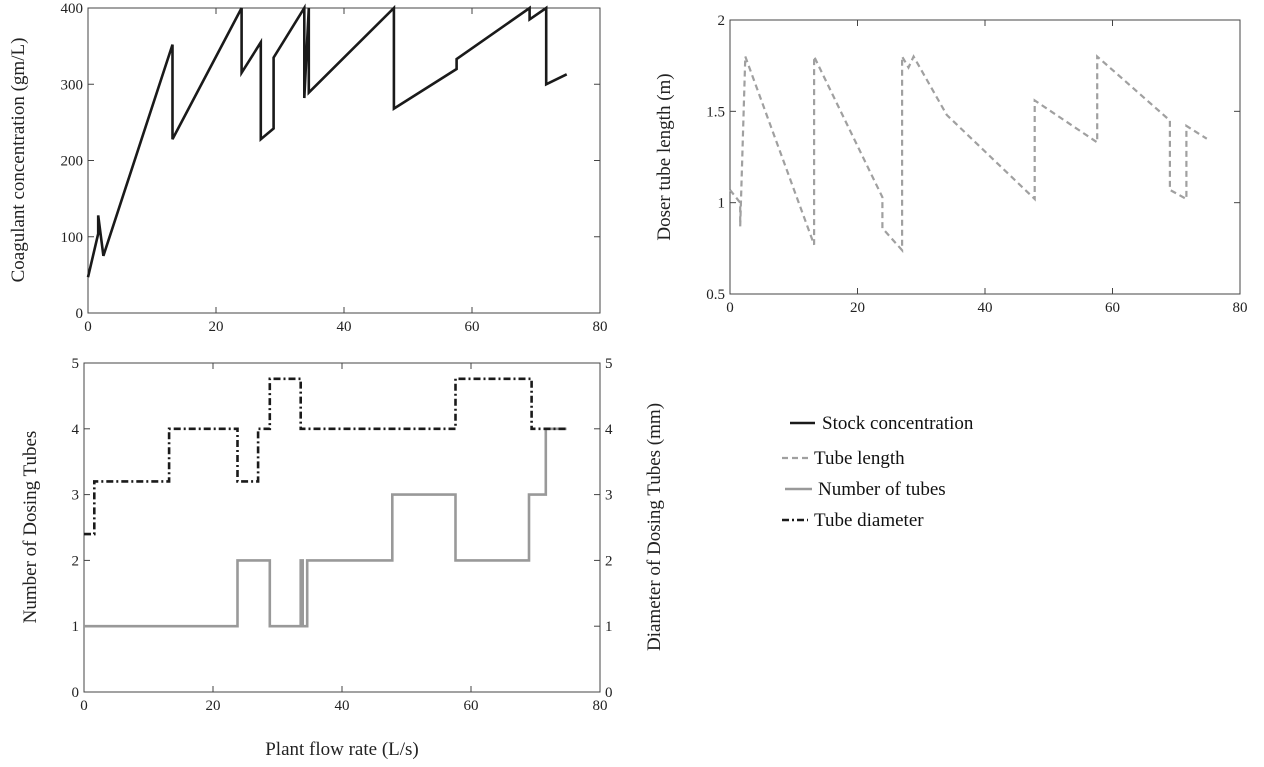 This screenshot has height=767, width=1264. I want to click on legend-item-tube-diameter: Tube diameter, so click(853, 520).